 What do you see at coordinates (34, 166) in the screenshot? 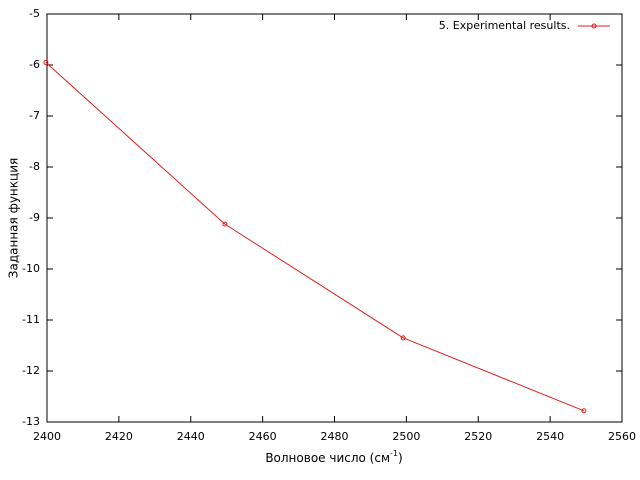
I see `y-tick-label: -8` at bounding box center [34, 166].